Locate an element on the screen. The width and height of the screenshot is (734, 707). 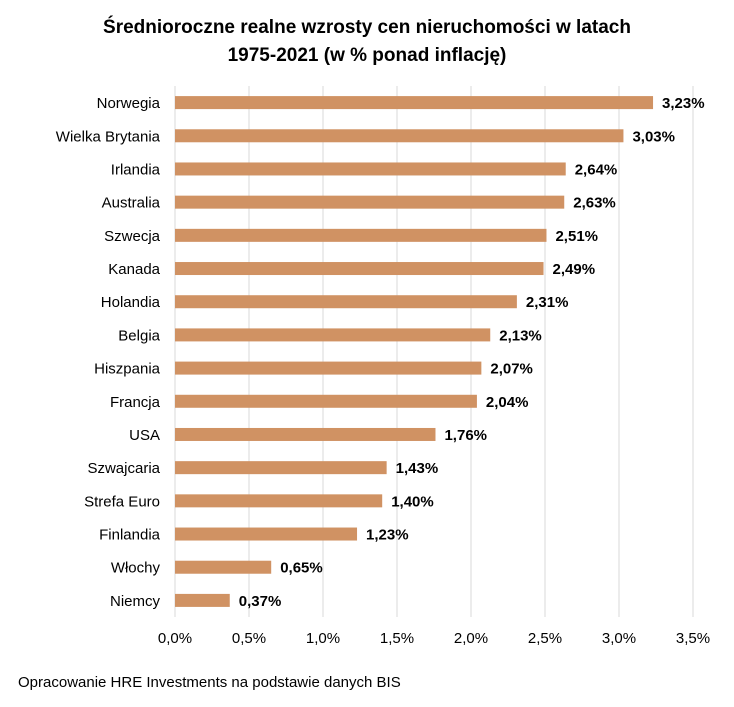
data-label: 2,51% is located at coordinates (576, 236).